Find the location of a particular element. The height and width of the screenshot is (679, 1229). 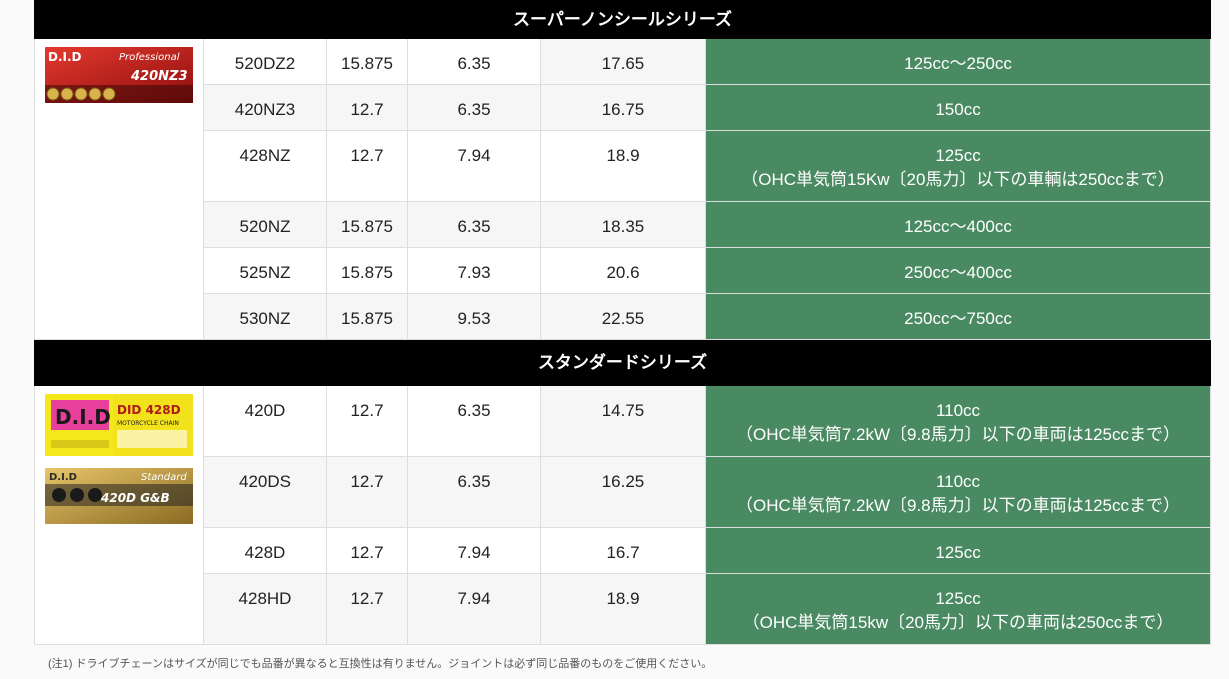

cell-usage: 125cc～250cc is located at coordinates (958, 61).